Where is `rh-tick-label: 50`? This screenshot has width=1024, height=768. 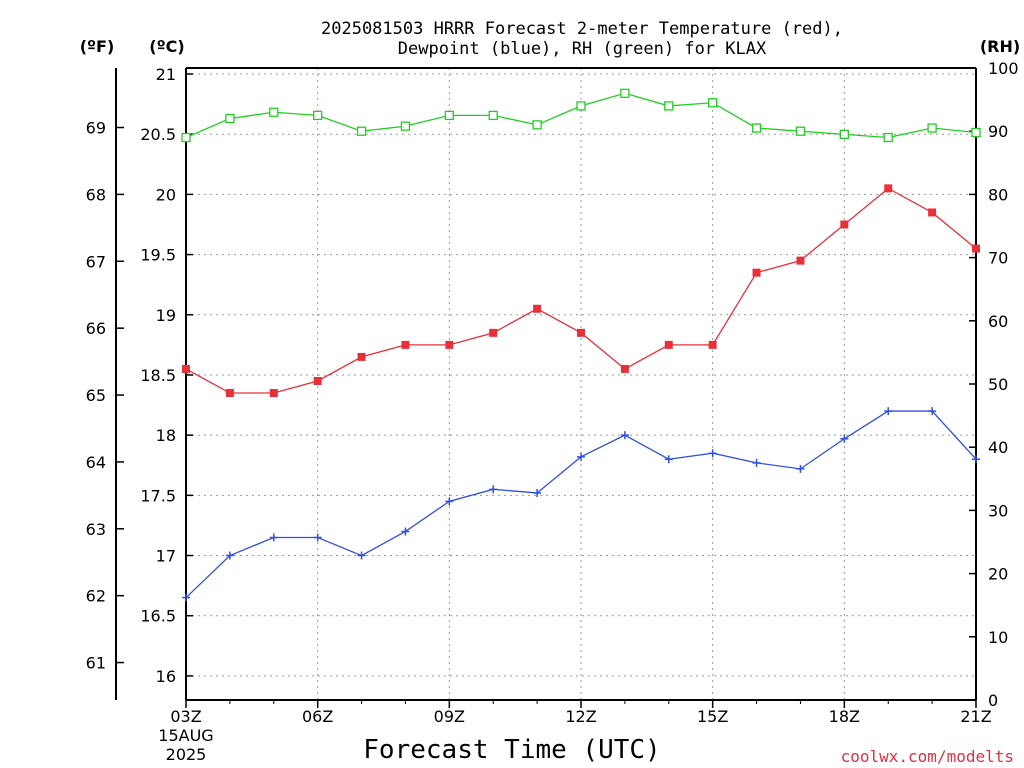
rh-tick-label: 50 is located at coordinates (998, 384).